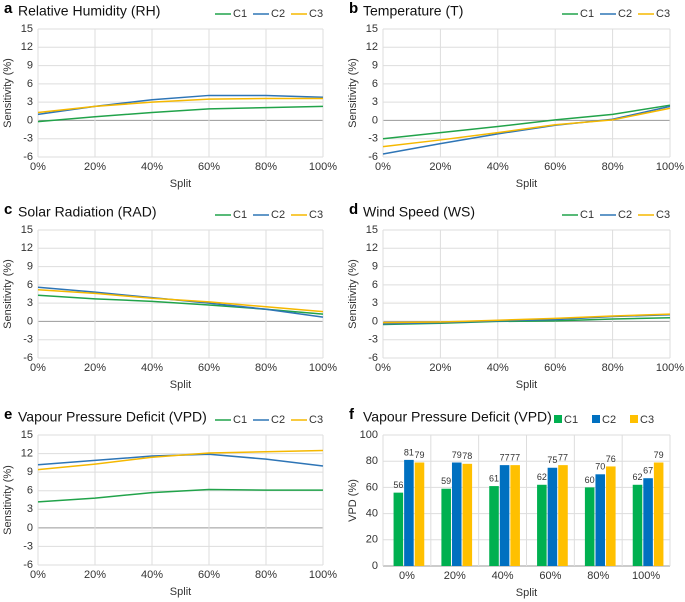 Image resolution: width=685 pixels, height=602 pixels. What do you see at coordinates (353, 8) in the screenshot?
I see `panel-label: b` at bounding box center [353, 8].